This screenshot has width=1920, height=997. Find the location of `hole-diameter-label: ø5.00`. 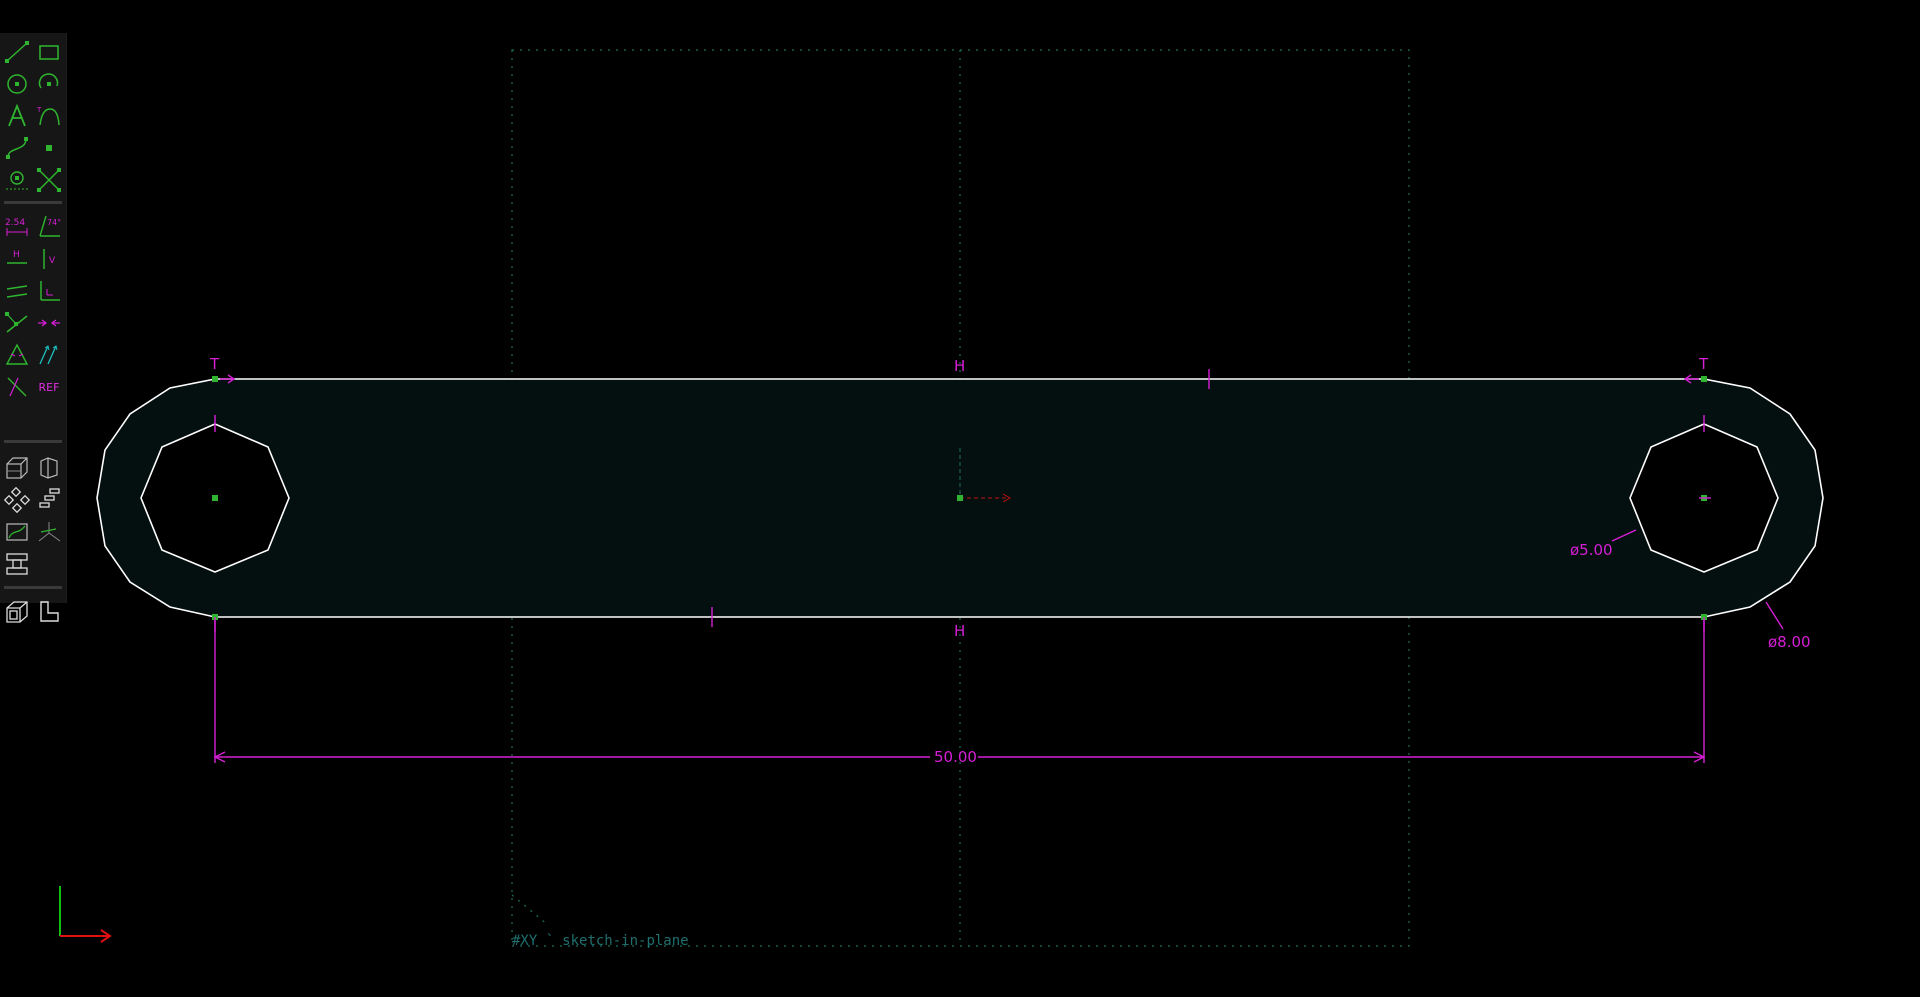

hole-diameter-label: ø5.00 is located at coordinates (1591, 550).